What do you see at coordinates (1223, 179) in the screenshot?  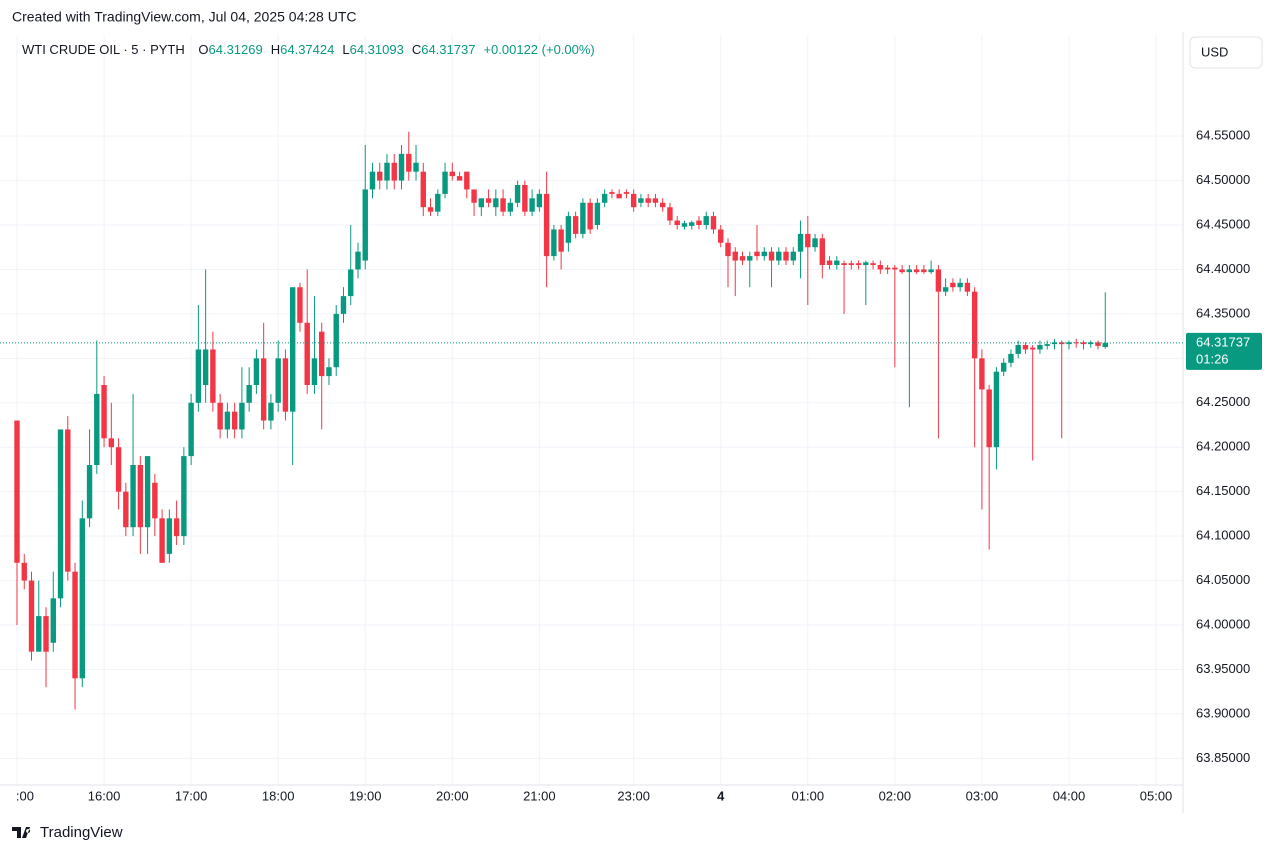 I see `y-tick-label: 64.50000` at bounding box center [1223, 179].